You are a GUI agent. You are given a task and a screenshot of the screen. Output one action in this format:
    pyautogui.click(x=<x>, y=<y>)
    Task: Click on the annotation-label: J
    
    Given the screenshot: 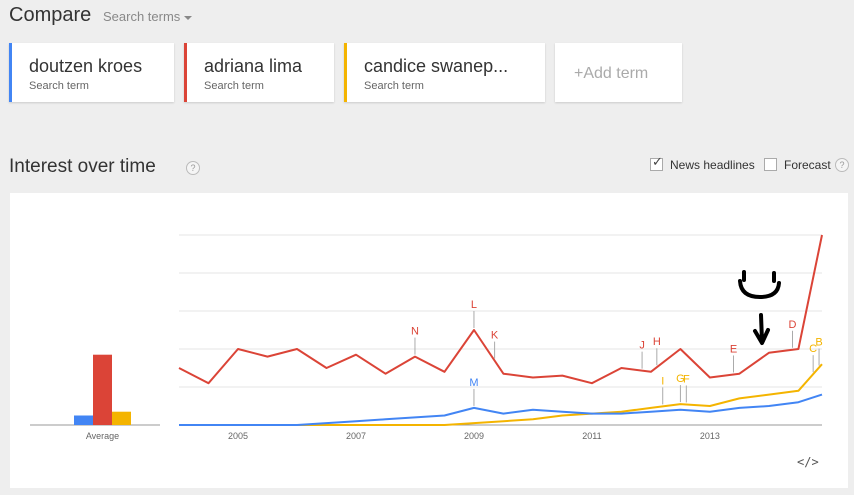 What is the action you would take?
    pyautogui.click(x=642, y=346)
    